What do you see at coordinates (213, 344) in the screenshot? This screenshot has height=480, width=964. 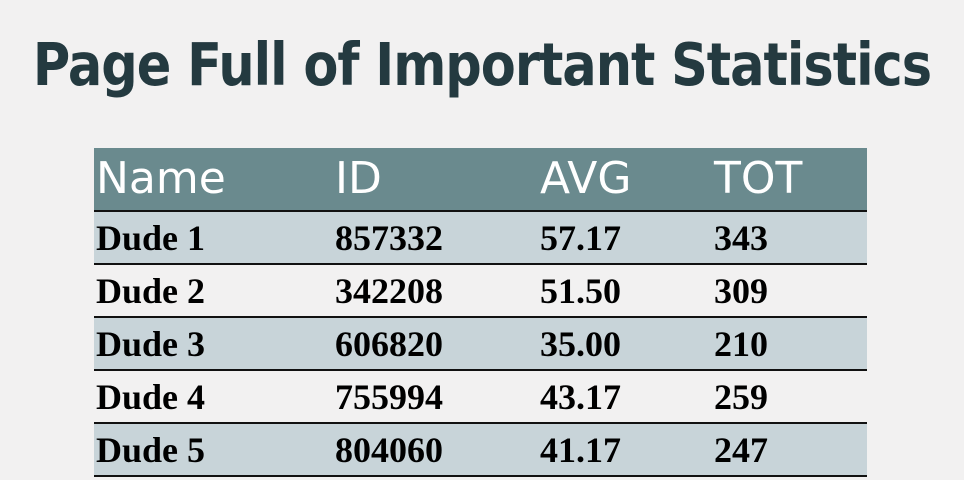 I see `cell-name: Dude 3` at bounding box center [213, 344].